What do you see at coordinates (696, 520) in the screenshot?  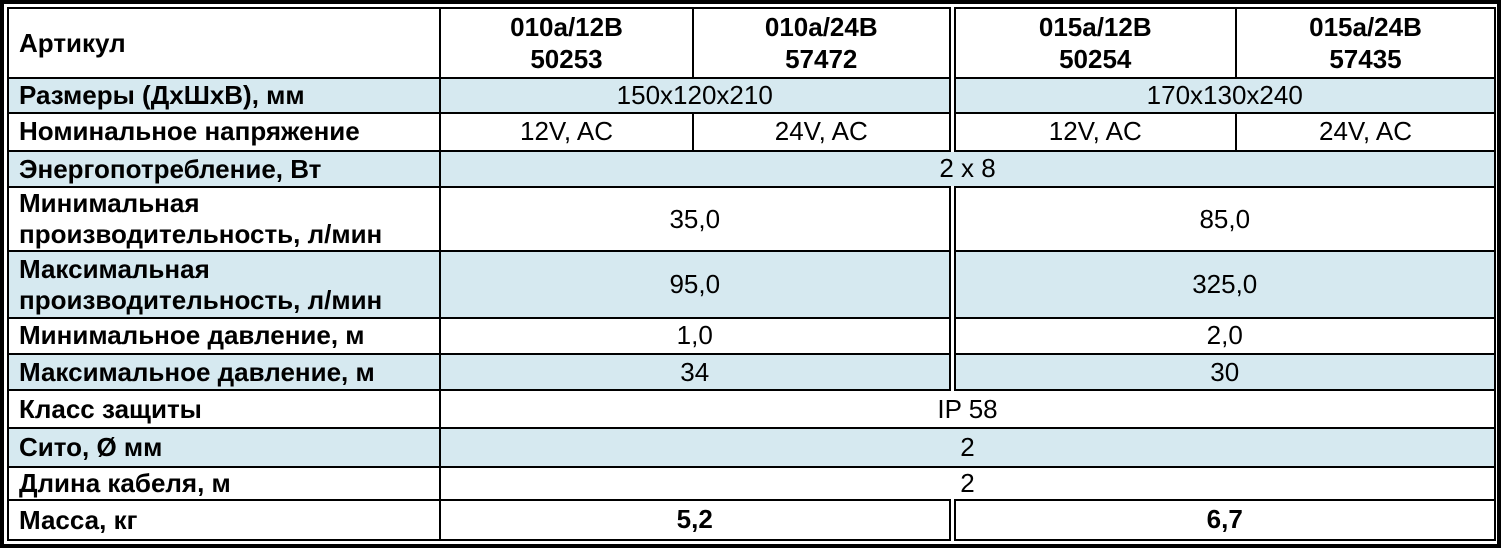 I see `value-cell: 5,2` at bounding box center [696, 520].